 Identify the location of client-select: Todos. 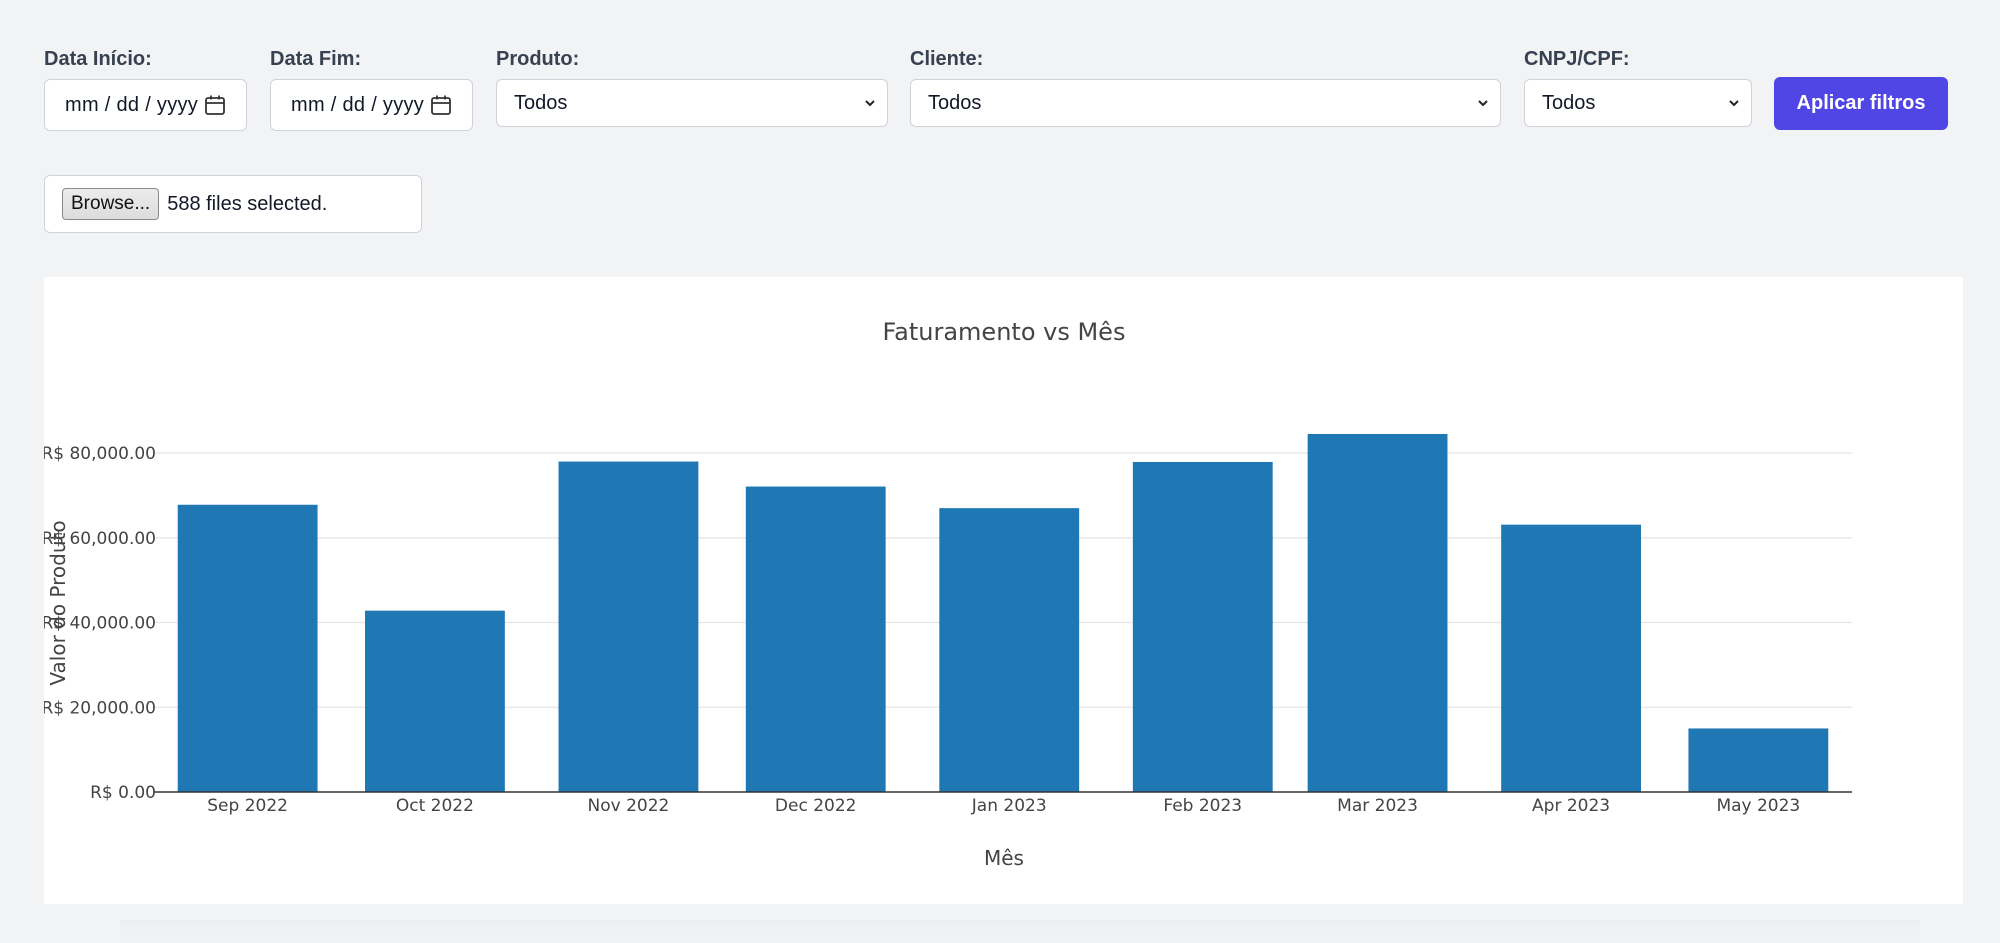
(1205, 103).